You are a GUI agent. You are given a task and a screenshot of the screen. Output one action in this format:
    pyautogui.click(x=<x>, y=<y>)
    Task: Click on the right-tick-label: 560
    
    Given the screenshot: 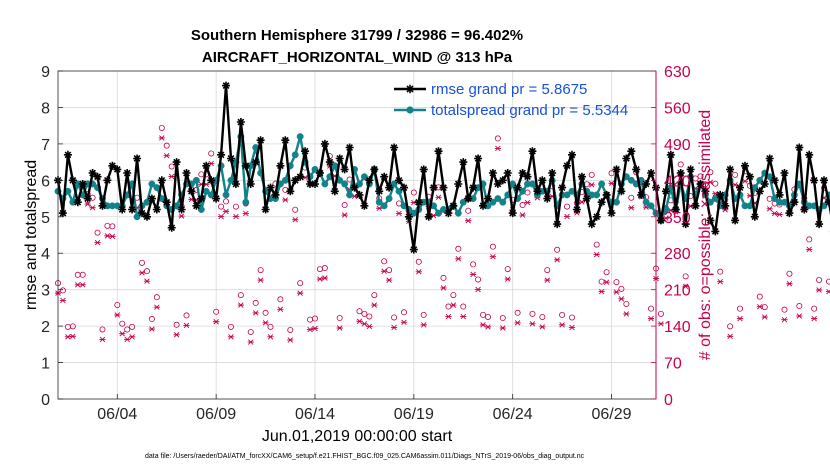 What is the action you would take?
    pyautogui.click(x=677, y=108)
    